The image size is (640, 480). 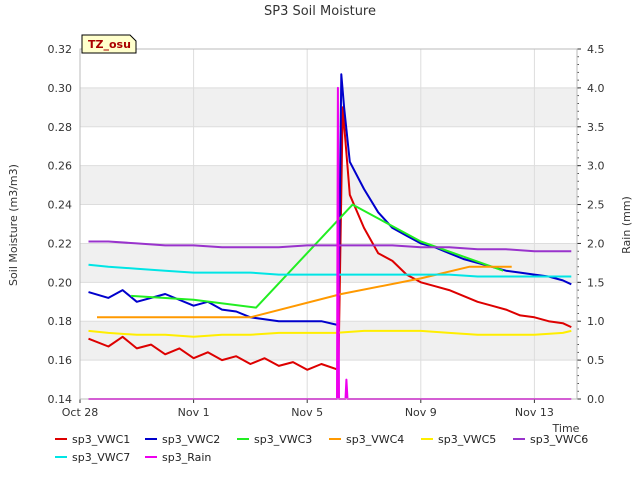 I want to click on y-left-tick-label: 0.20, so click(x=60, y=282).